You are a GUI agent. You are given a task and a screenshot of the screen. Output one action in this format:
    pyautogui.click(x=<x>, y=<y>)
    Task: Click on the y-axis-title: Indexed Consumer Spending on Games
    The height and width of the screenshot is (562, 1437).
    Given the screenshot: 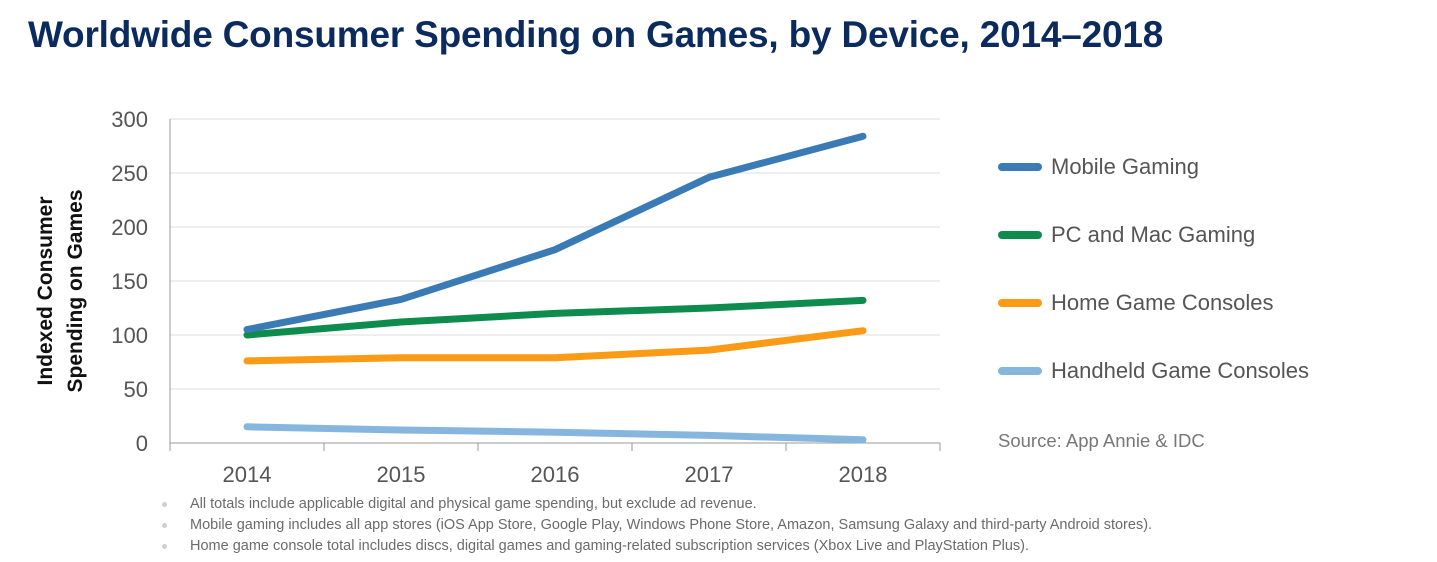 What is the action you would take?
    pyautogui.click(x=60, y=290)
    